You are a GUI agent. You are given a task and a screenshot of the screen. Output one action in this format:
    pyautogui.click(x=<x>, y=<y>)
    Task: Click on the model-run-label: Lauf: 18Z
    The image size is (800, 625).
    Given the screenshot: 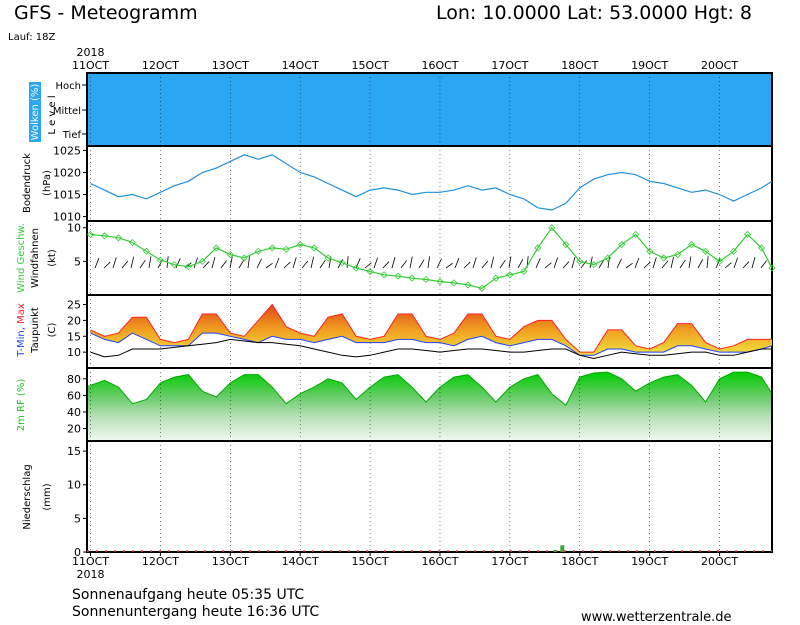 What is the action you would take?
    pyautogui.click(x=32, y=37)
    